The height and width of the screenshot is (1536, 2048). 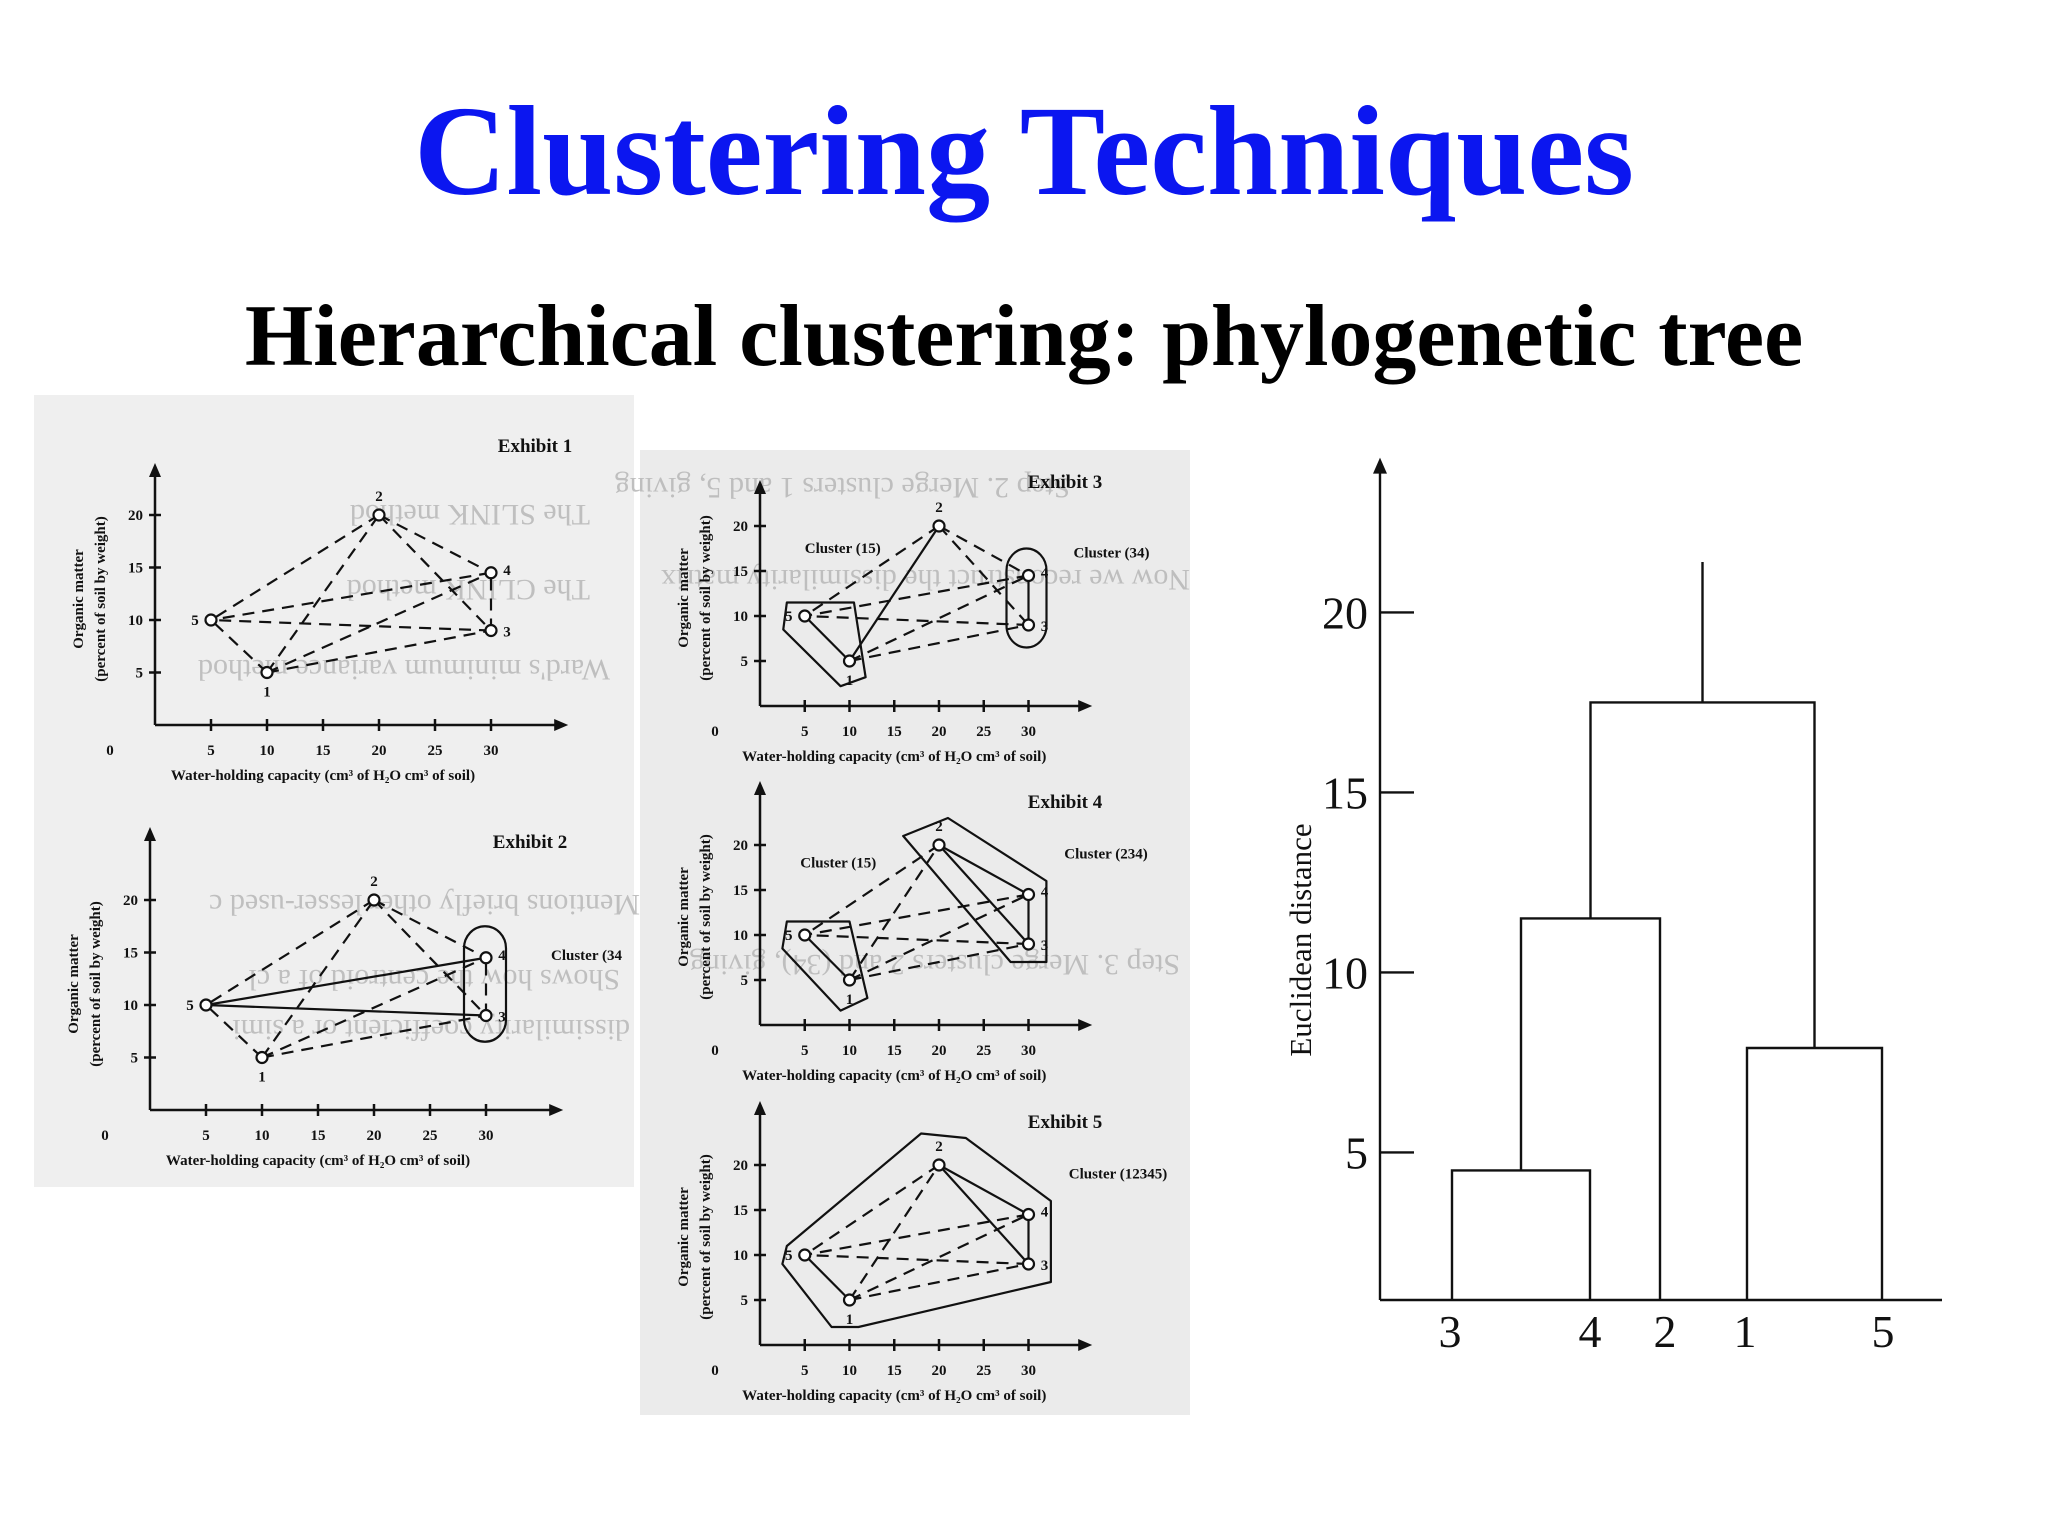 What do you see at coordinates (1745, 1331) in the screenshot?
I see `dendrogram-leaf-label: 1` at bounding box center [1745, 1331].